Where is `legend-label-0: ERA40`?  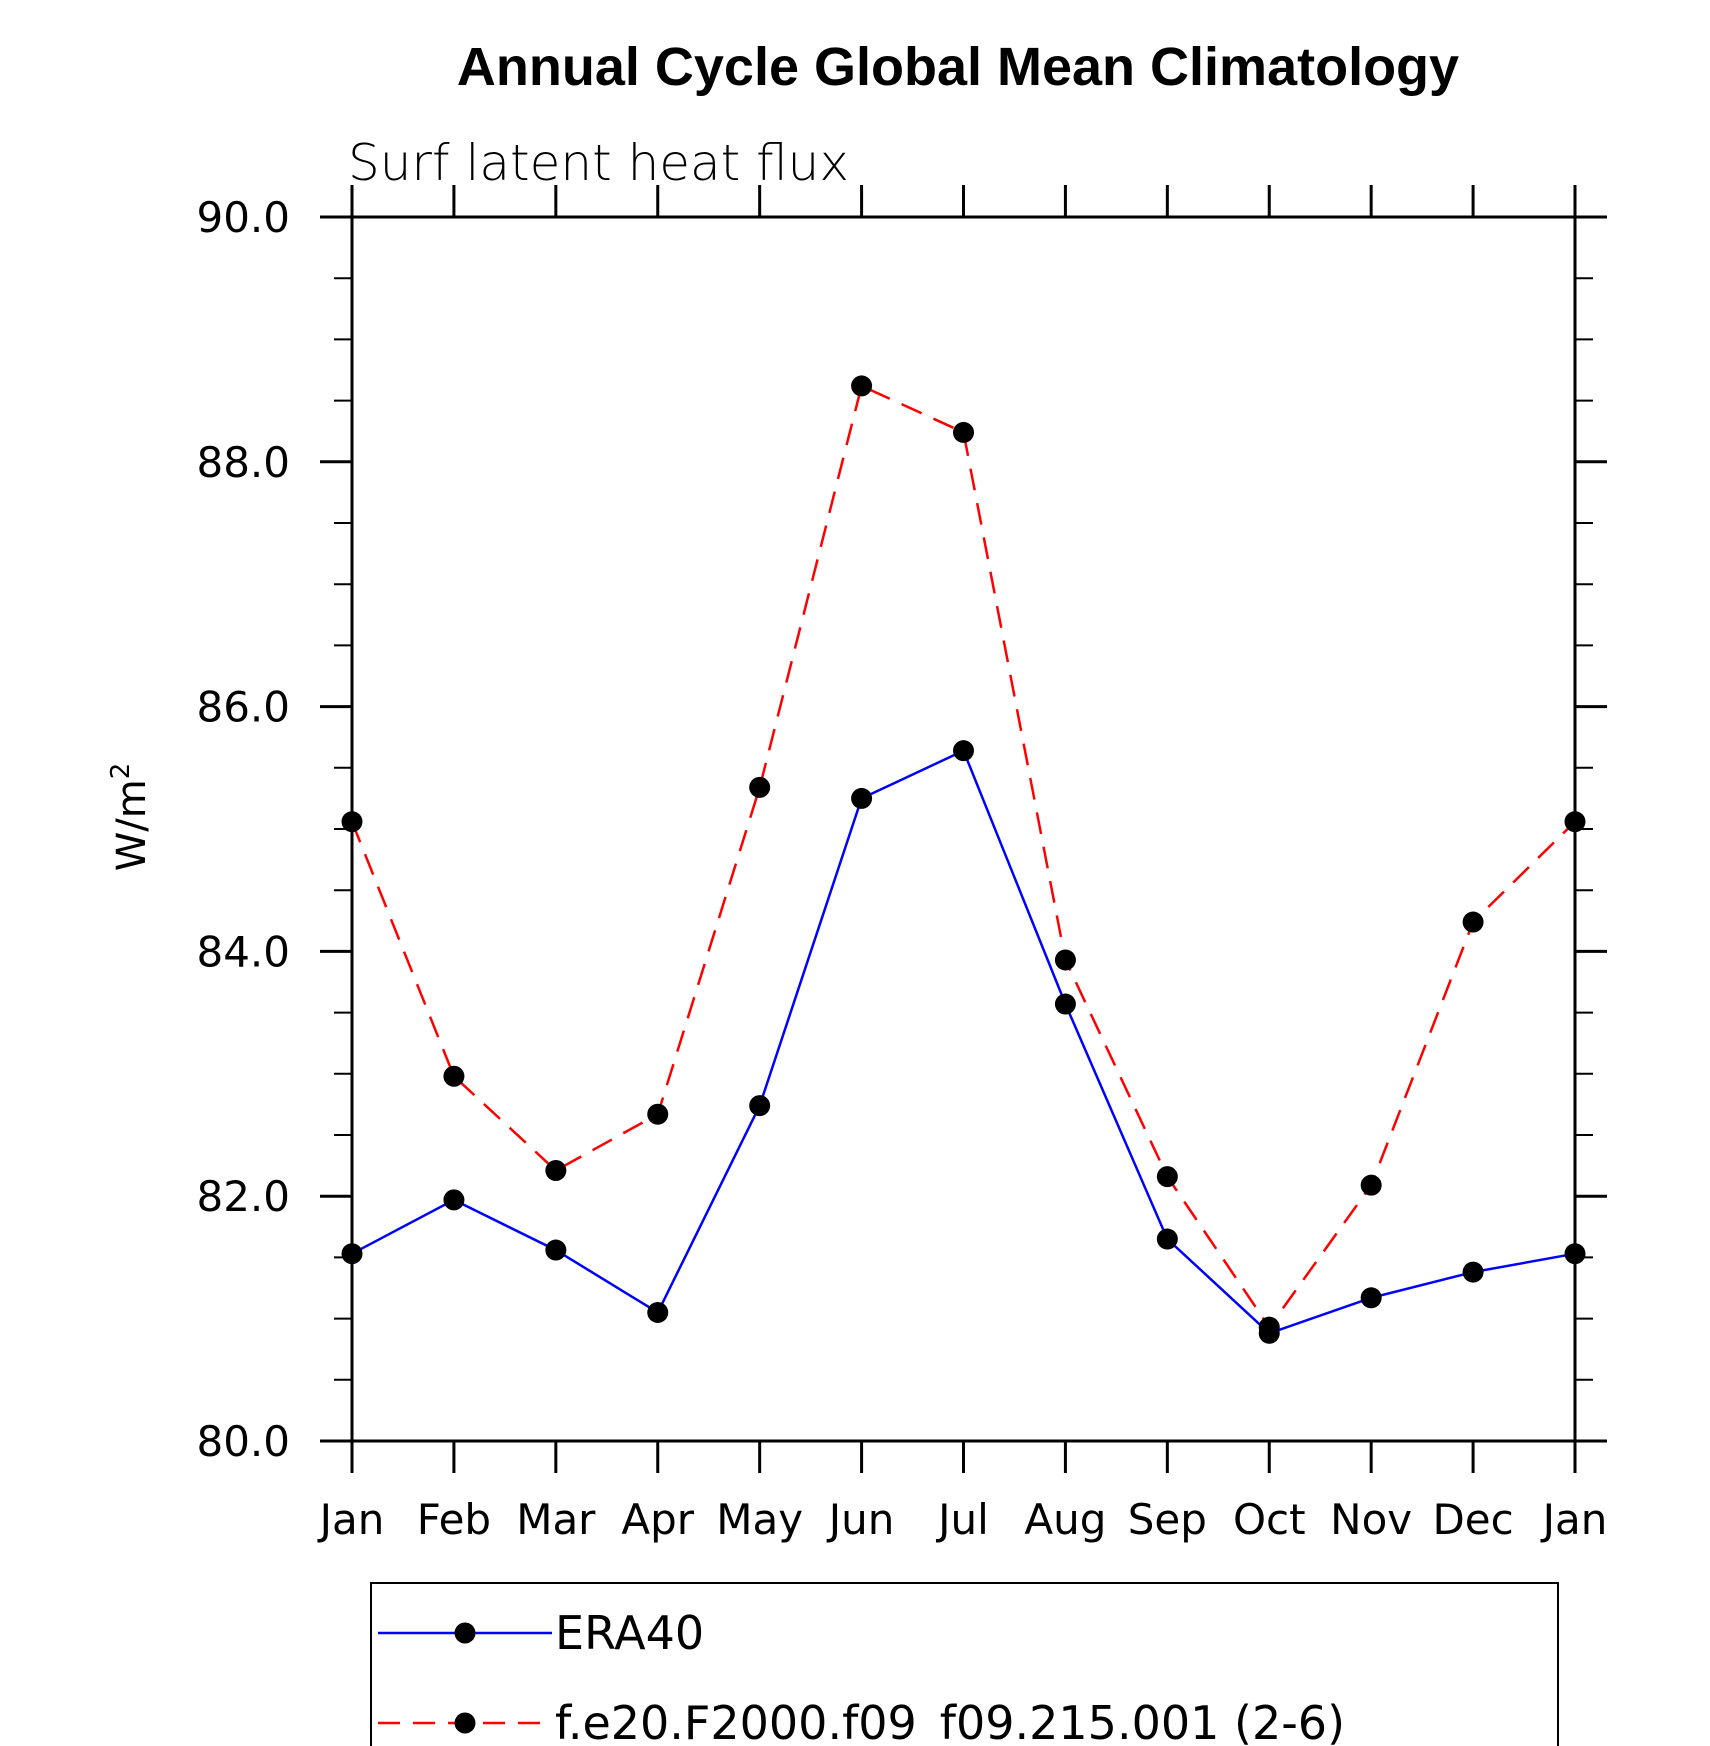
legend-label-0: ERA40 is located at coordinates (629, 1633).